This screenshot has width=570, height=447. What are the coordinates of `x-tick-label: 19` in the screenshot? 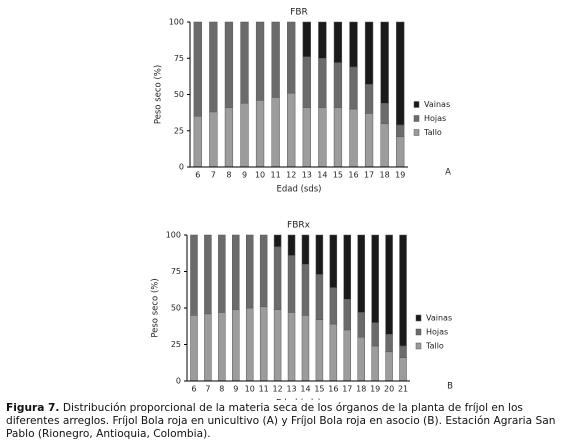 It's located at (375, 389).